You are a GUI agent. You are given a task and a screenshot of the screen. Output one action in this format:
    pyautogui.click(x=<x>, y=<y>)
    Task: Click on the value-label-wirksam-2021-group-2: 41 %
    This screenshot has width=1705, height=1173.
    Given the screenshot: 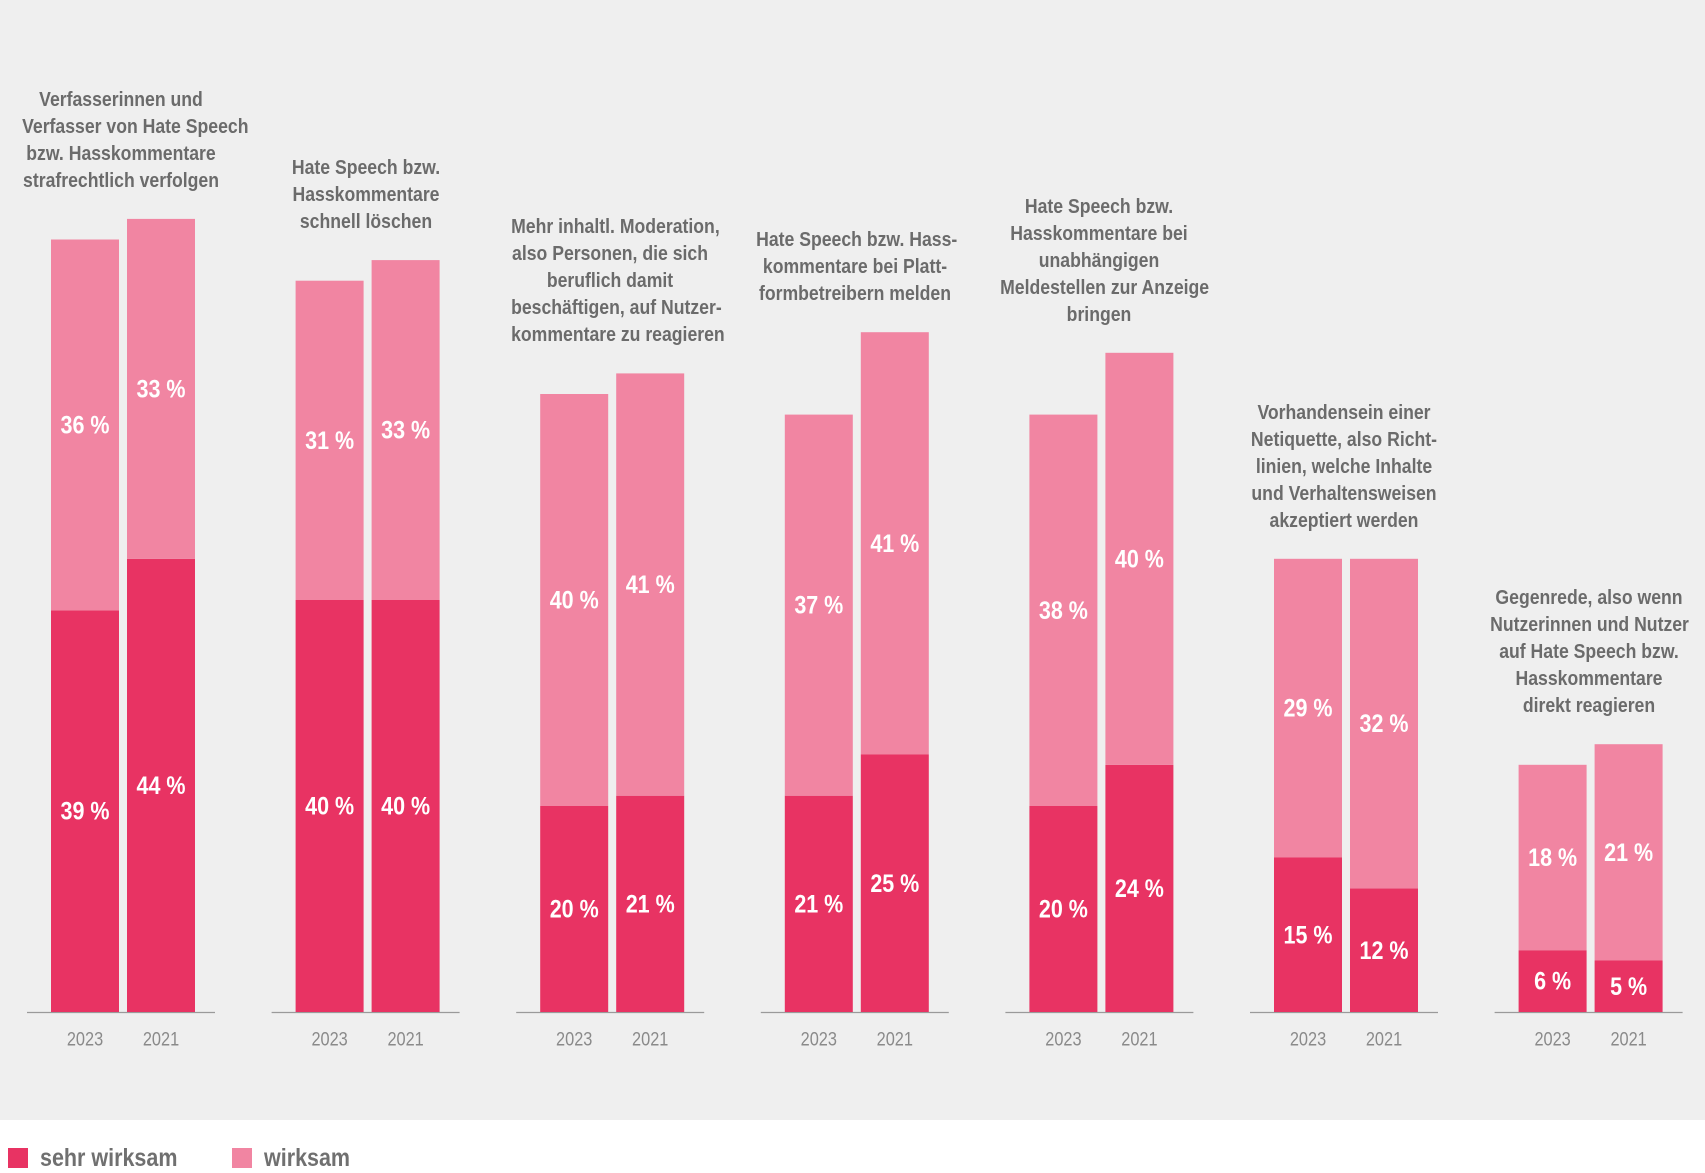 What is the action you would take?
    pyautogui.click(x=650, y=585)
    